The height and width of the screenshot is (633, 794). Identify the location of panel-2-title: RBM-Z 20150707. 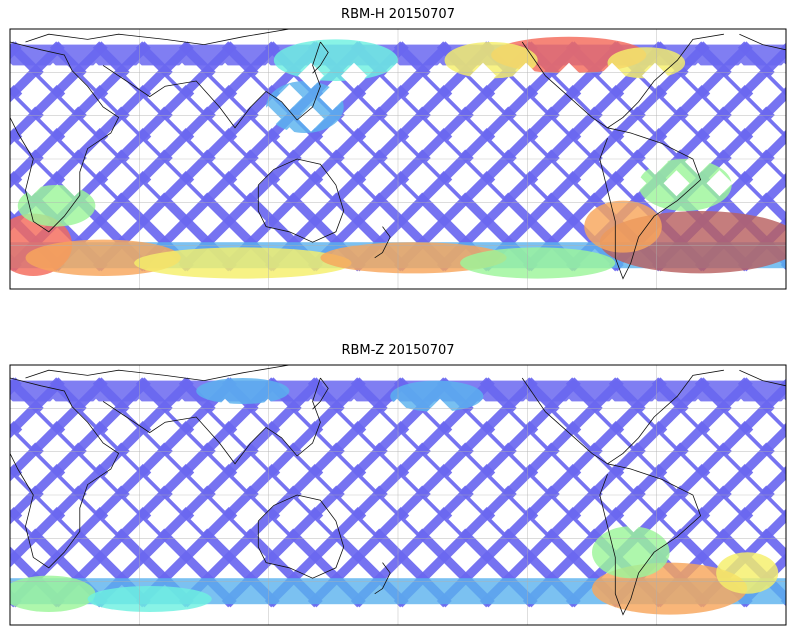
(398, 350).